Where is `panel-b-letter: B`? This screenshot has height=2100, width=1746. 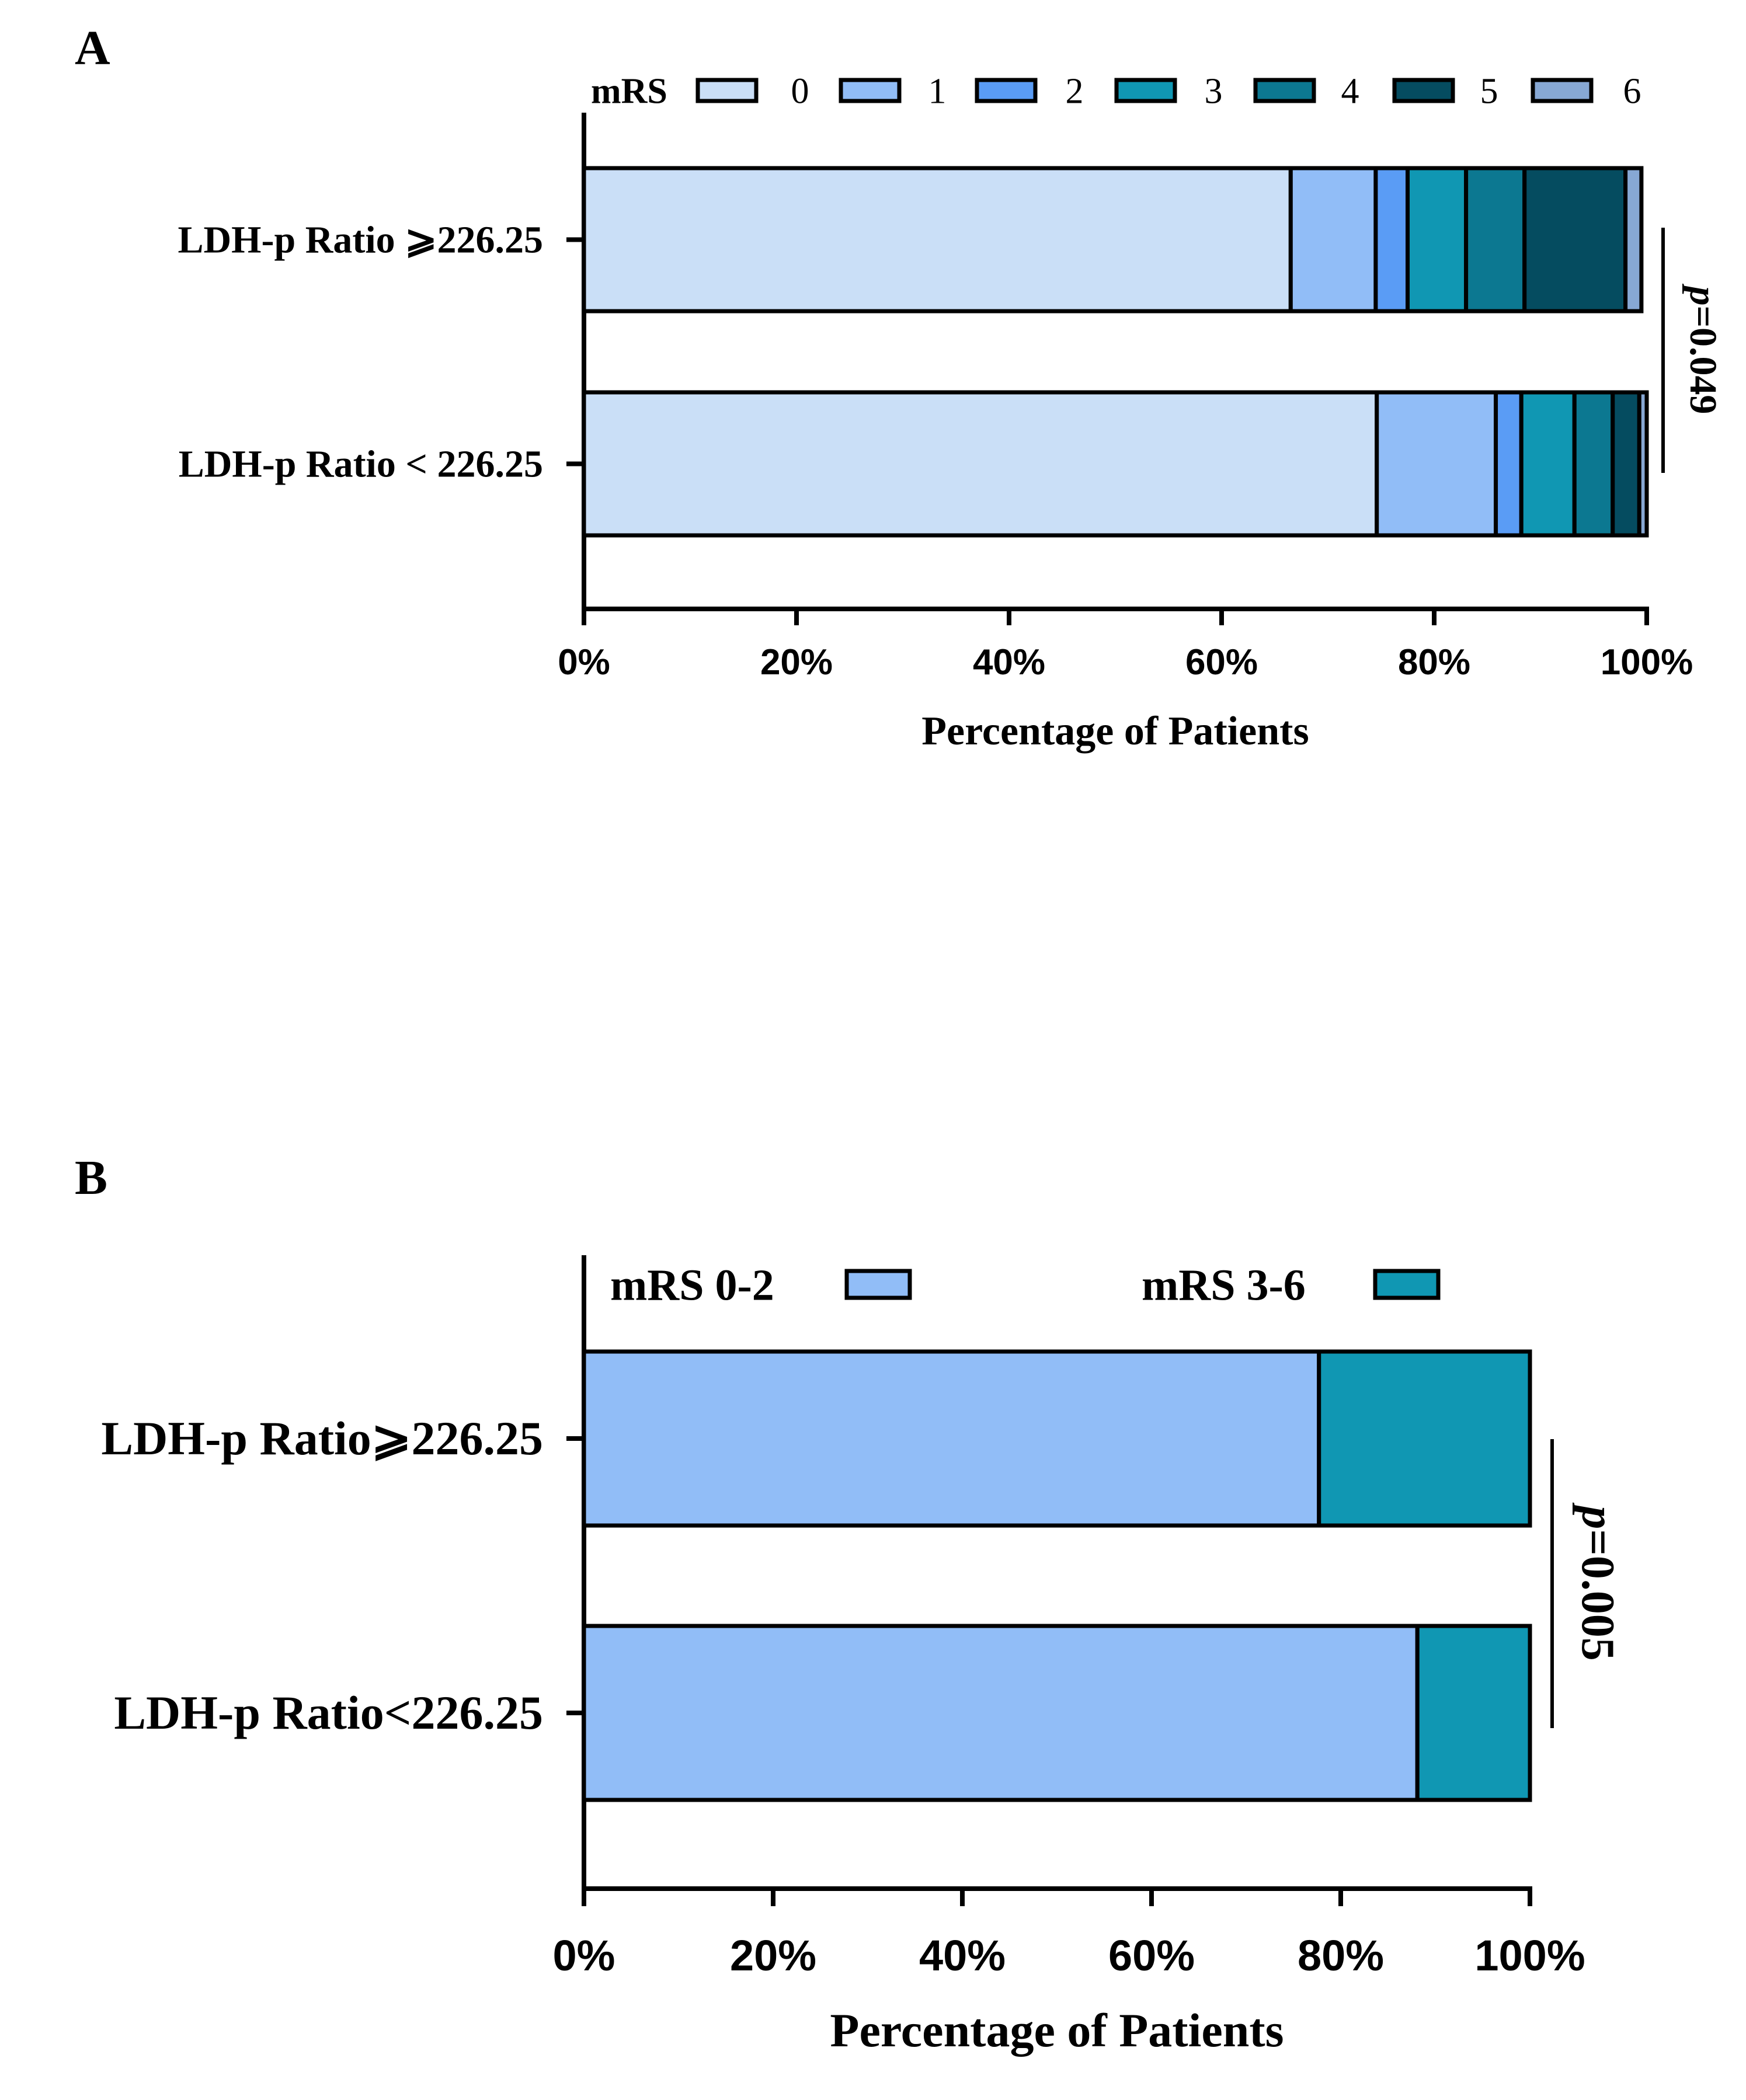 panel-b-letter: B is located at coordinates (91, 1178).